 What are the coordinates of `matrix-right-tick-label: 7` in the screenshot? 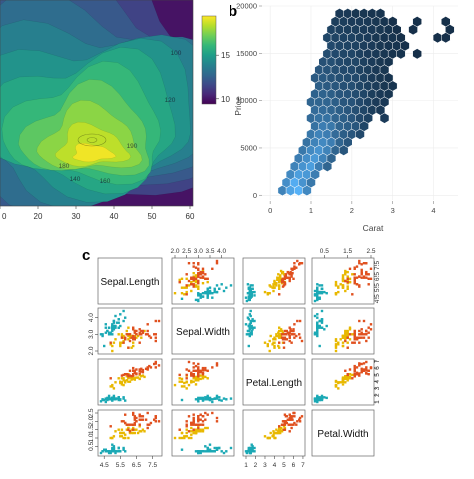 It's located at (377, 361).